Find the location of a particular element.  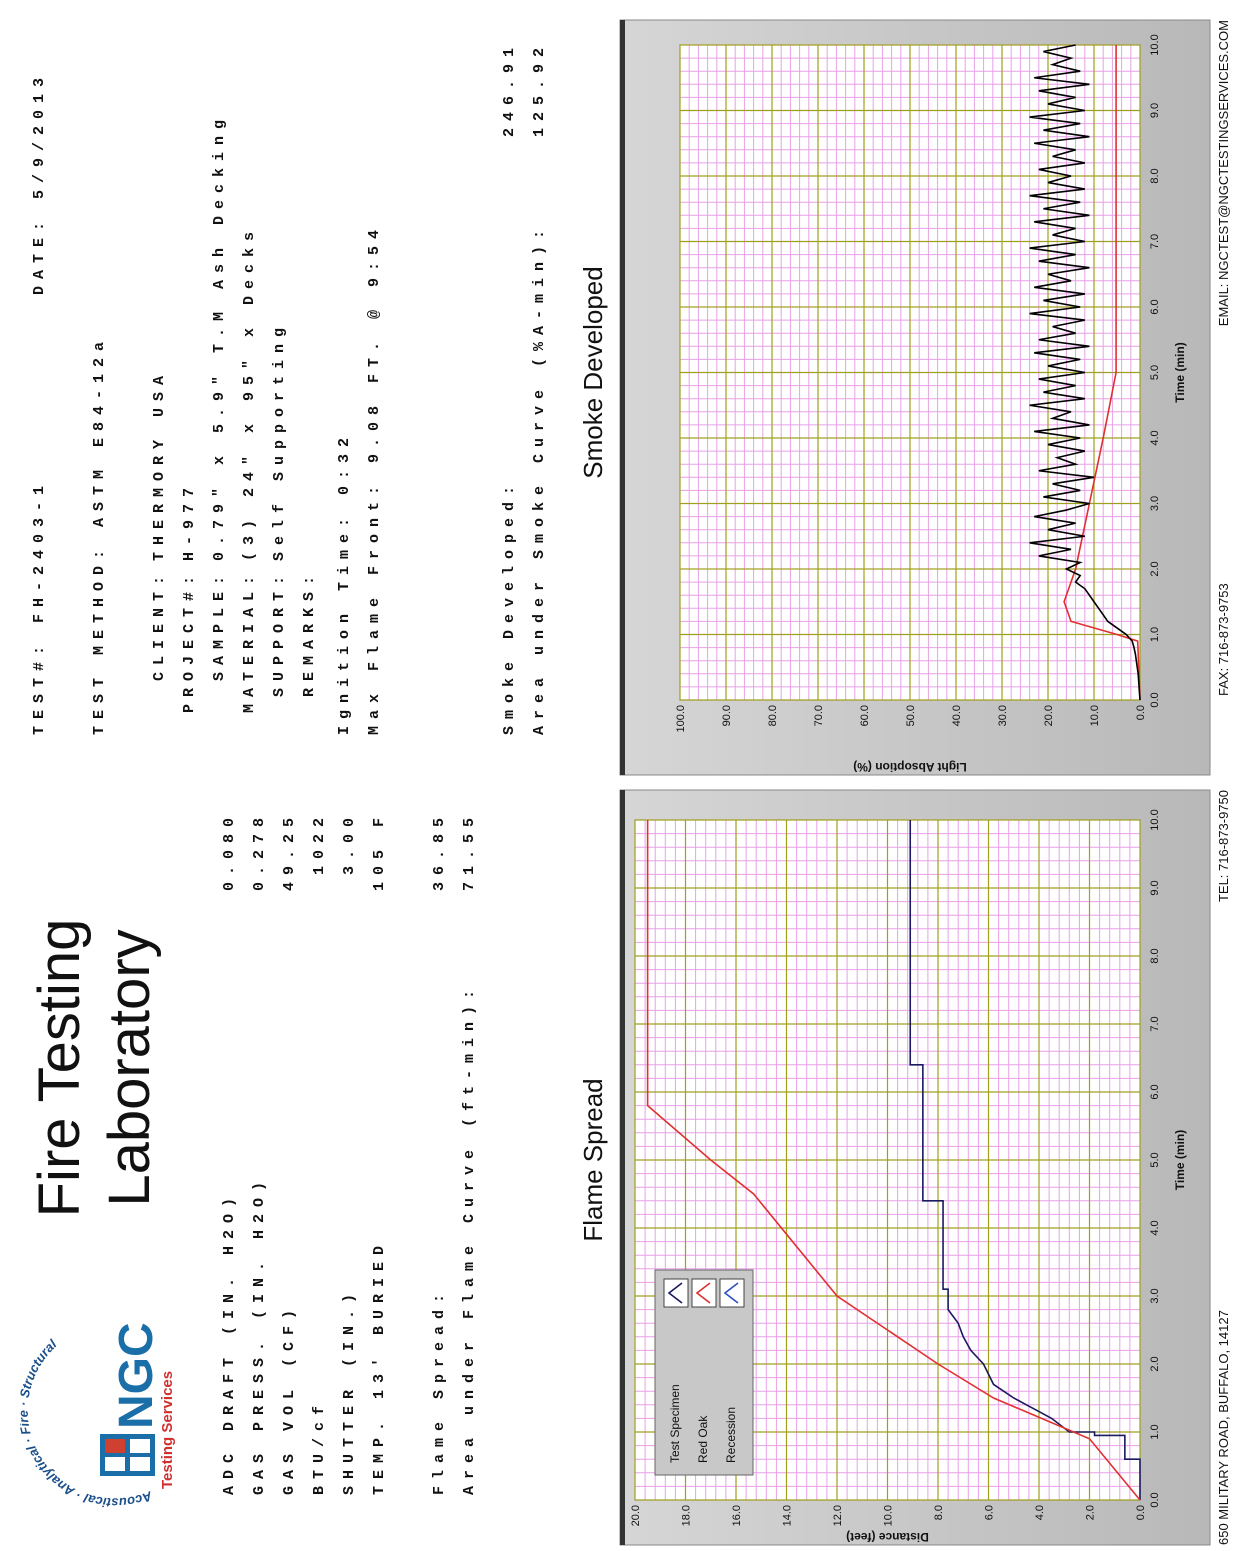

y-axis-label: Light Absoption (%) is located at coordinates (910, 767).